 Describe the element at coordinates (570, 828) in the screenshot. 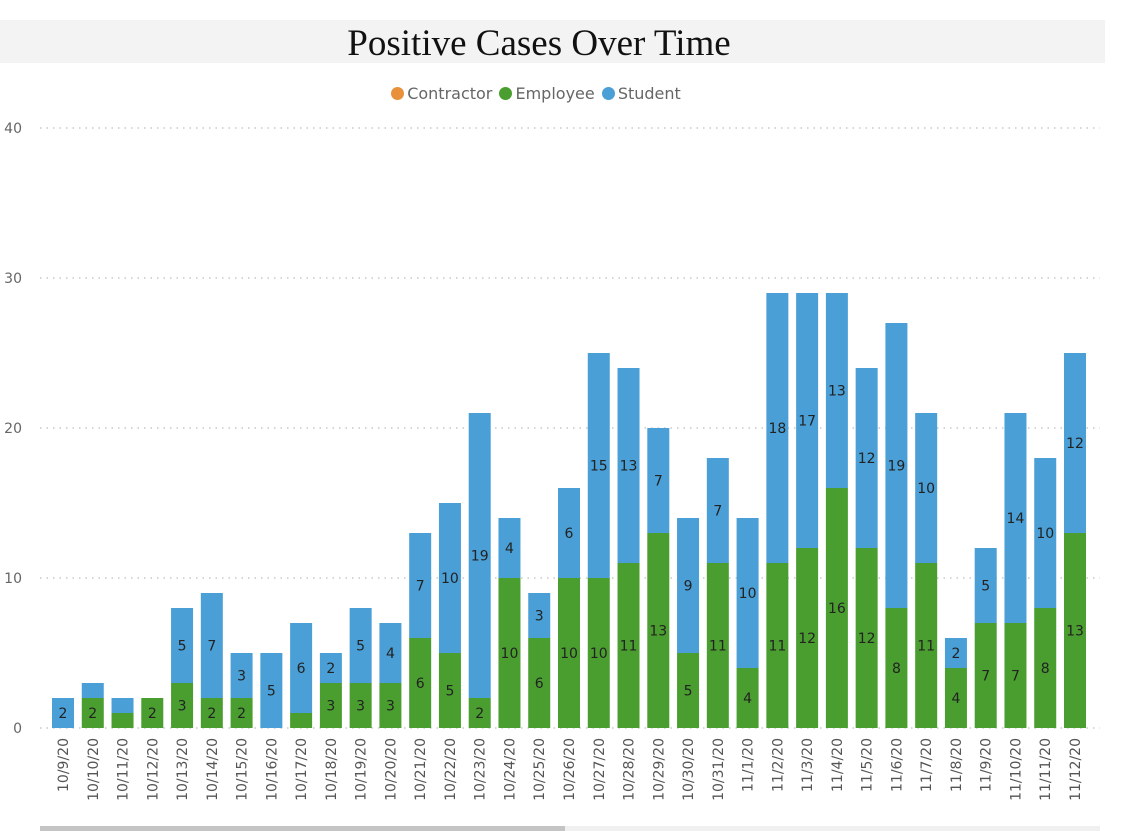

I see `scrollbar-track` at that location.